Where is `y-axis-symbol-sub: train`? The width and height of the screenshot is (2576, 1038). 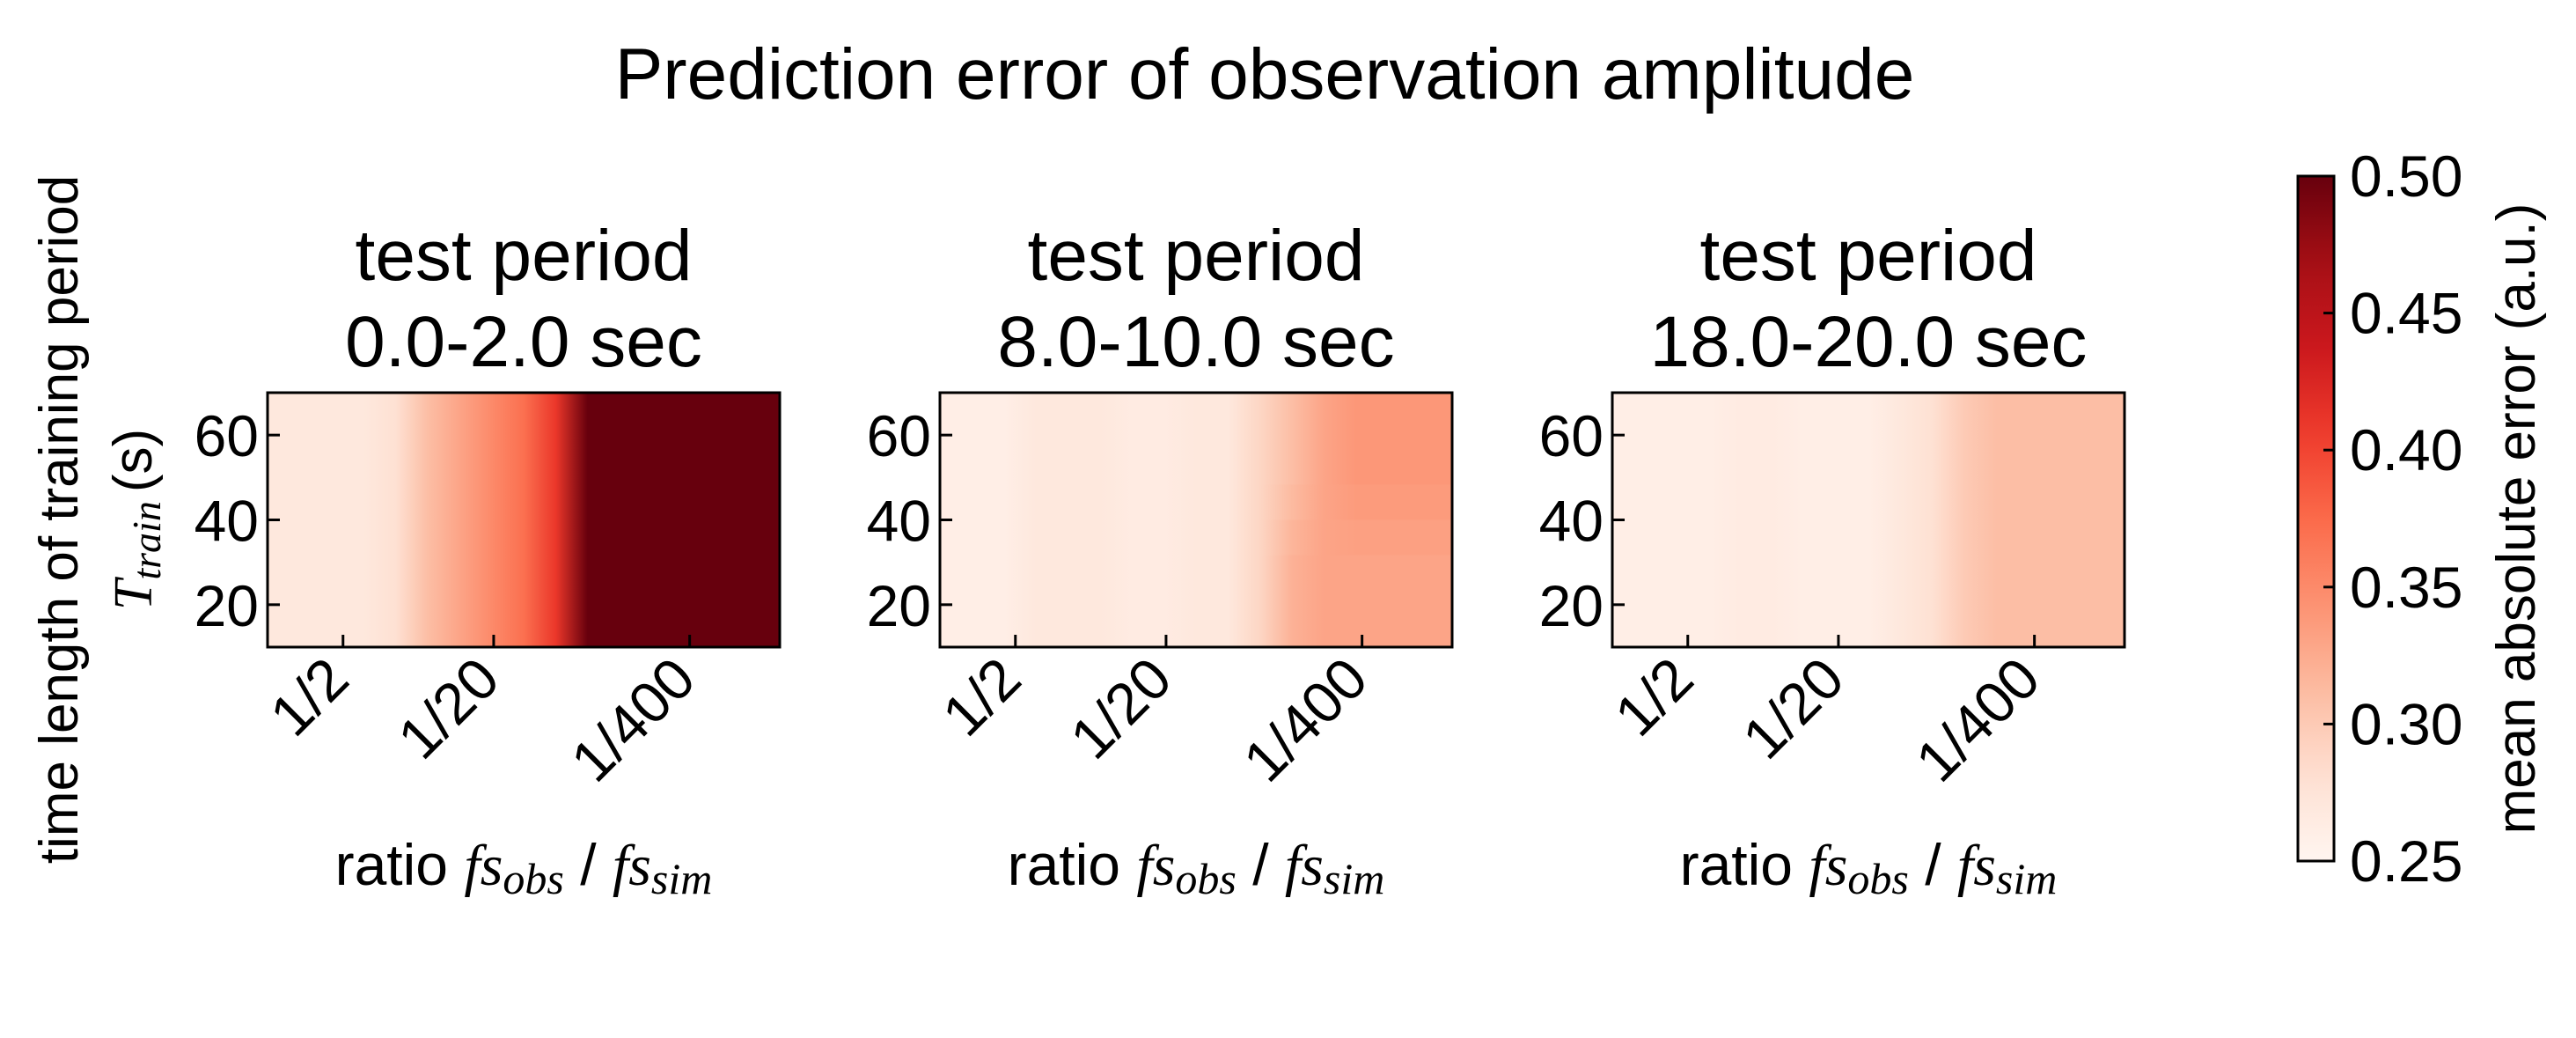 y-axis-symbol-sub: train is located at coordinates (146, 540).